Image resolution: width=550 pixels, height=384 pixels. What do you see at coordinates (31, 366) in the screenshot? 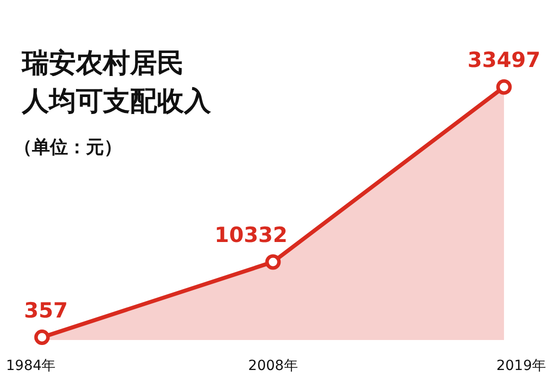
I see `x-tick-label: 1984年` at bounding box center [31, 366].